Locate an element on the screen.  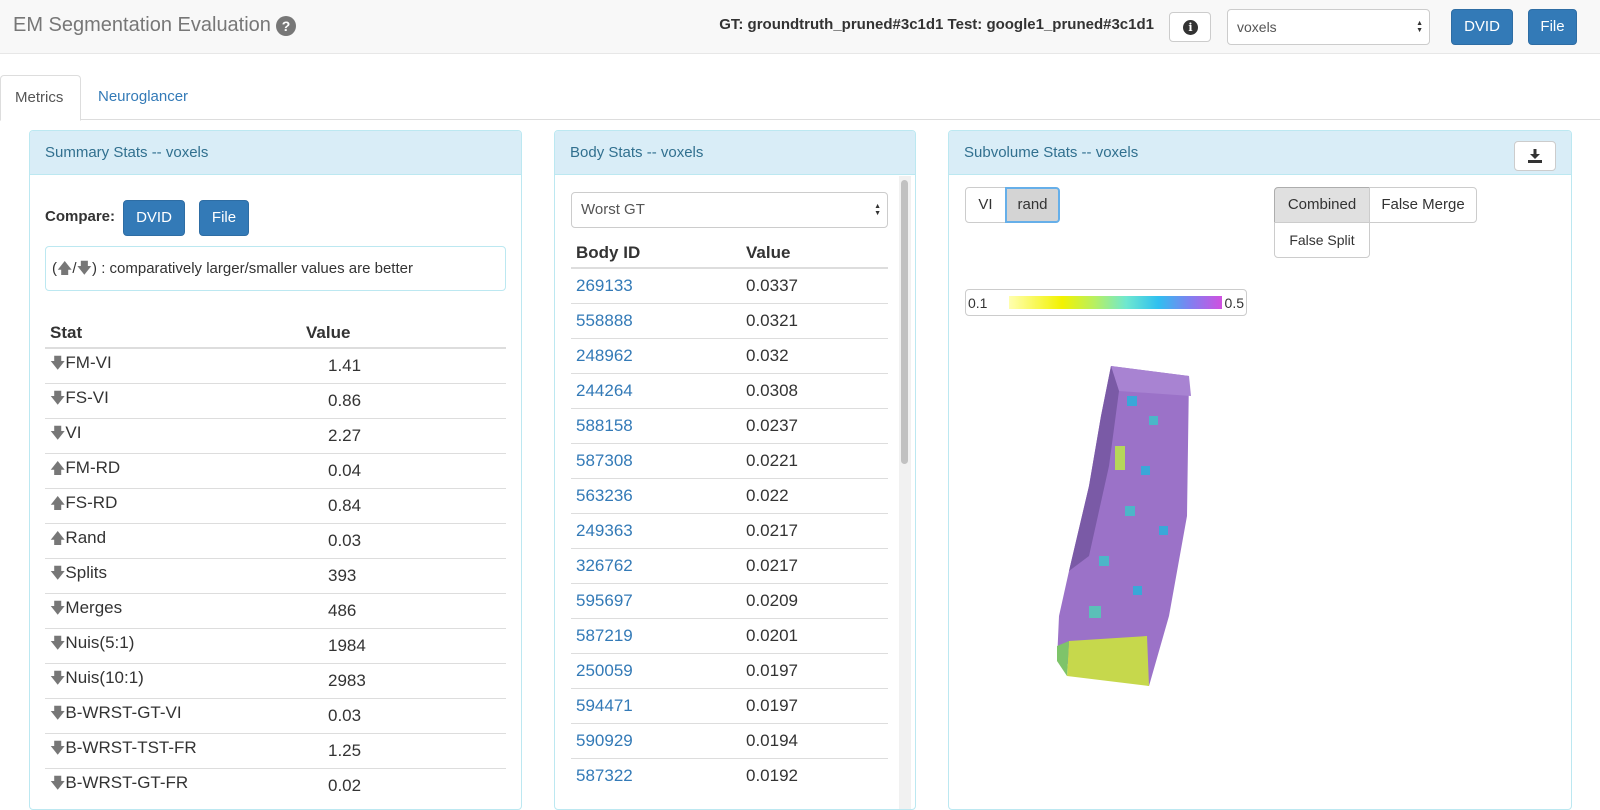
body-table-row: 590929 0.0194 is located at coordinates (729, 740).